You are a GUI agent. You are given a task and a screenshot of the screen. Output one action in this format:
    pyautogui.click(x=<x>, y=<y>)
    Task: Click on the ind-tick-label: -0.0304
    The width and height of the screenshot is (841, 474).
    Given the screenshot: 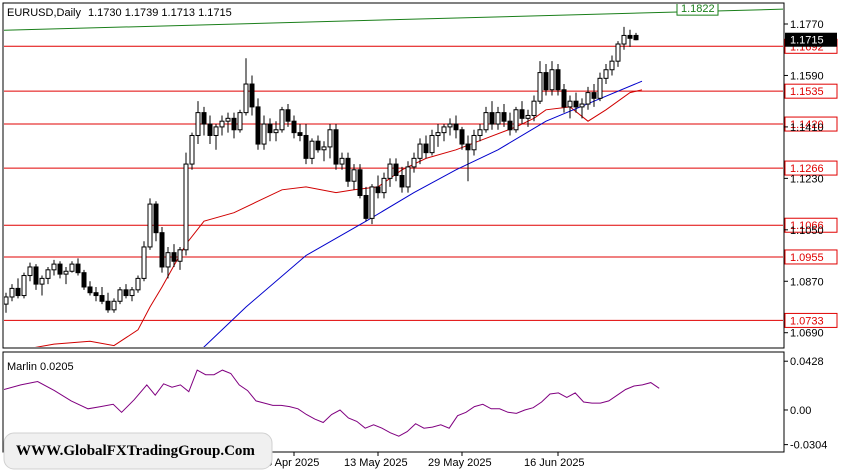 What is the action you would take?
    pyautogui.click(x=808, y=446)
    